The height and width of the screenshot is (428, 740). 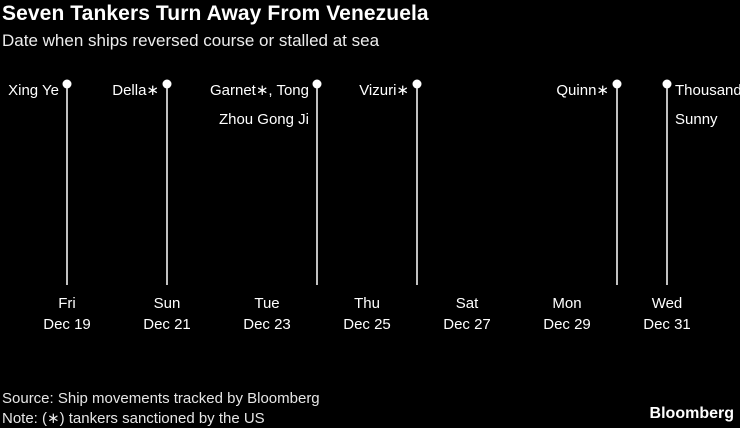 I want to click on tick-weekday-5: Mon, so click(x=566, y=303).